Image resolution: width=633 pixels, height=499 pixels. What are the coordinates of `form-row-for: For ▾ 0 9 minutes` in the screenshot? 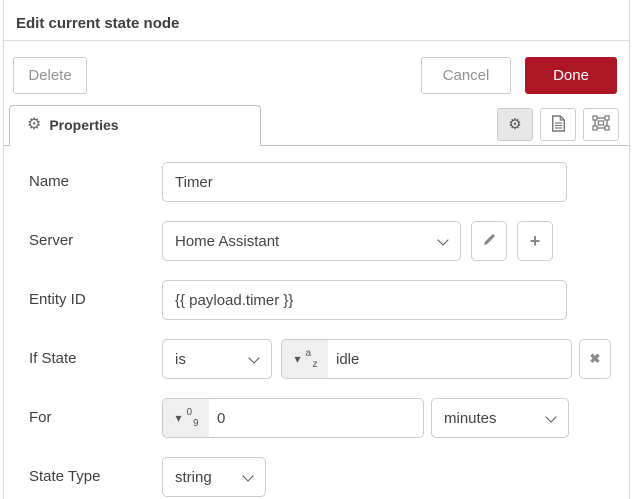 It's located at (329, 418).